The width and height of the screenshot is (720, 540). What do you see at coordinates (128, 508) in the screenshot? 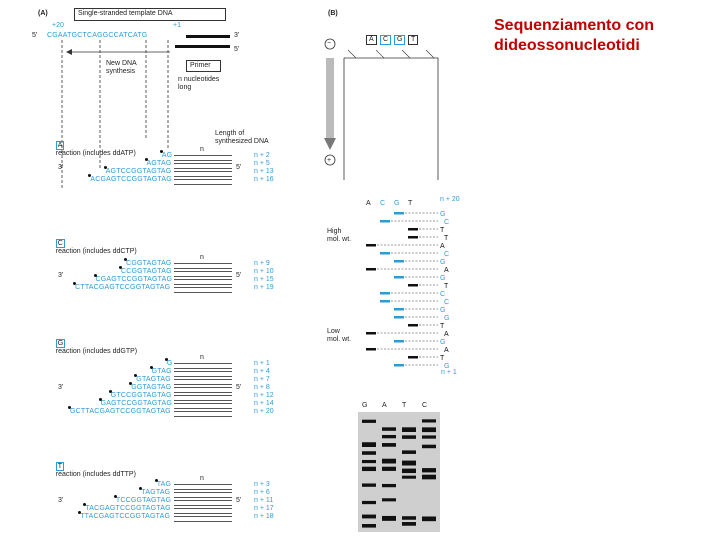
I see `fragment-sequence: TACGAGTCCGGTAGTAG` at bounding box center [128, 508].